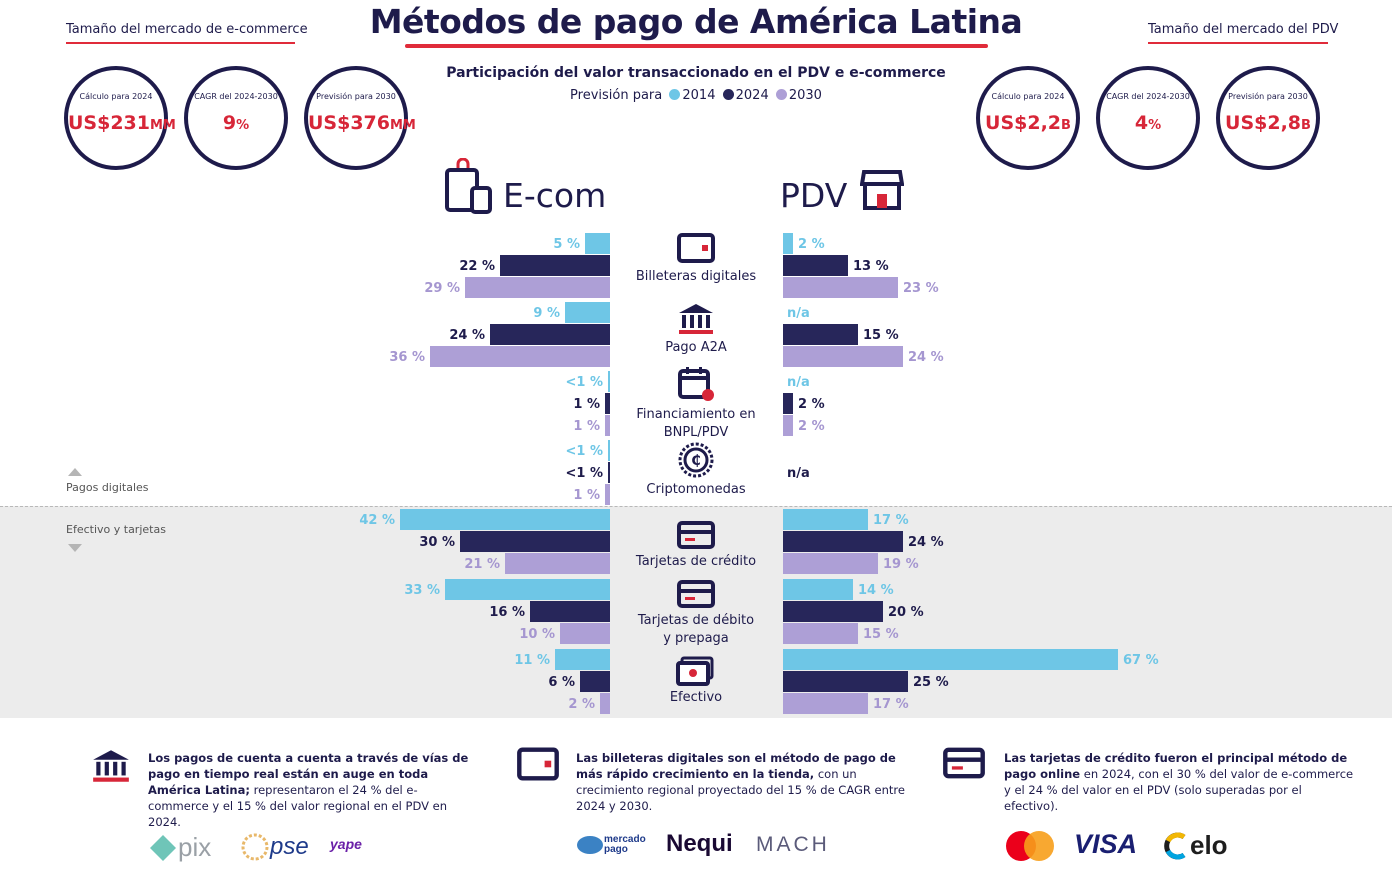  Describe the element at coordinates (696, 95) in the screenshot. I see `chart-legend: Previsión para 2014 2024 2030` at that location.